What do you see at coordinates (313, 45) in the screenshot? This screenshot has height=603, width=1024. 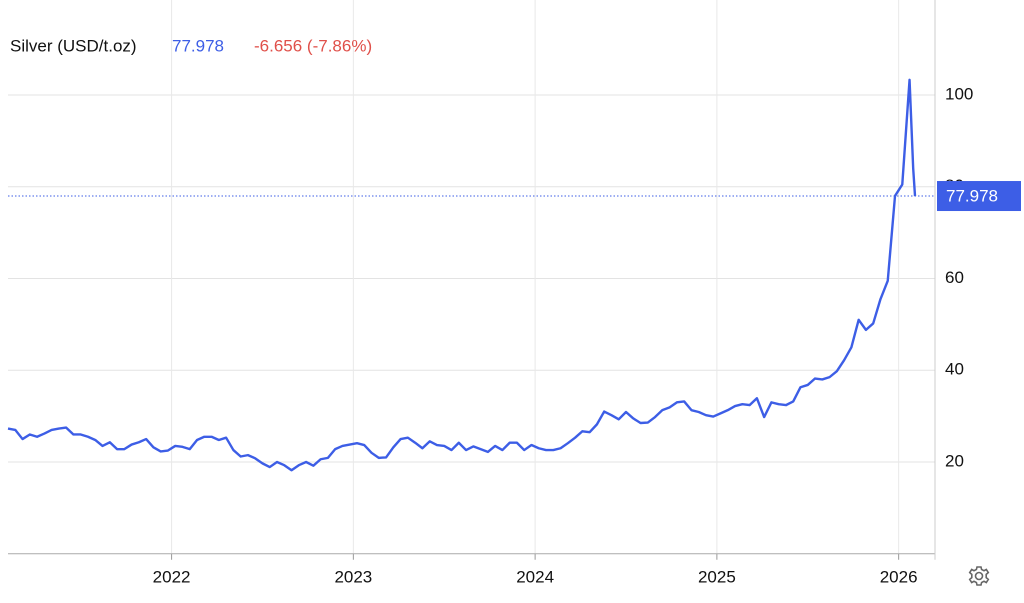 I see `price-change: -6.656 (-7.86%)` at bounding box center [313, 45].